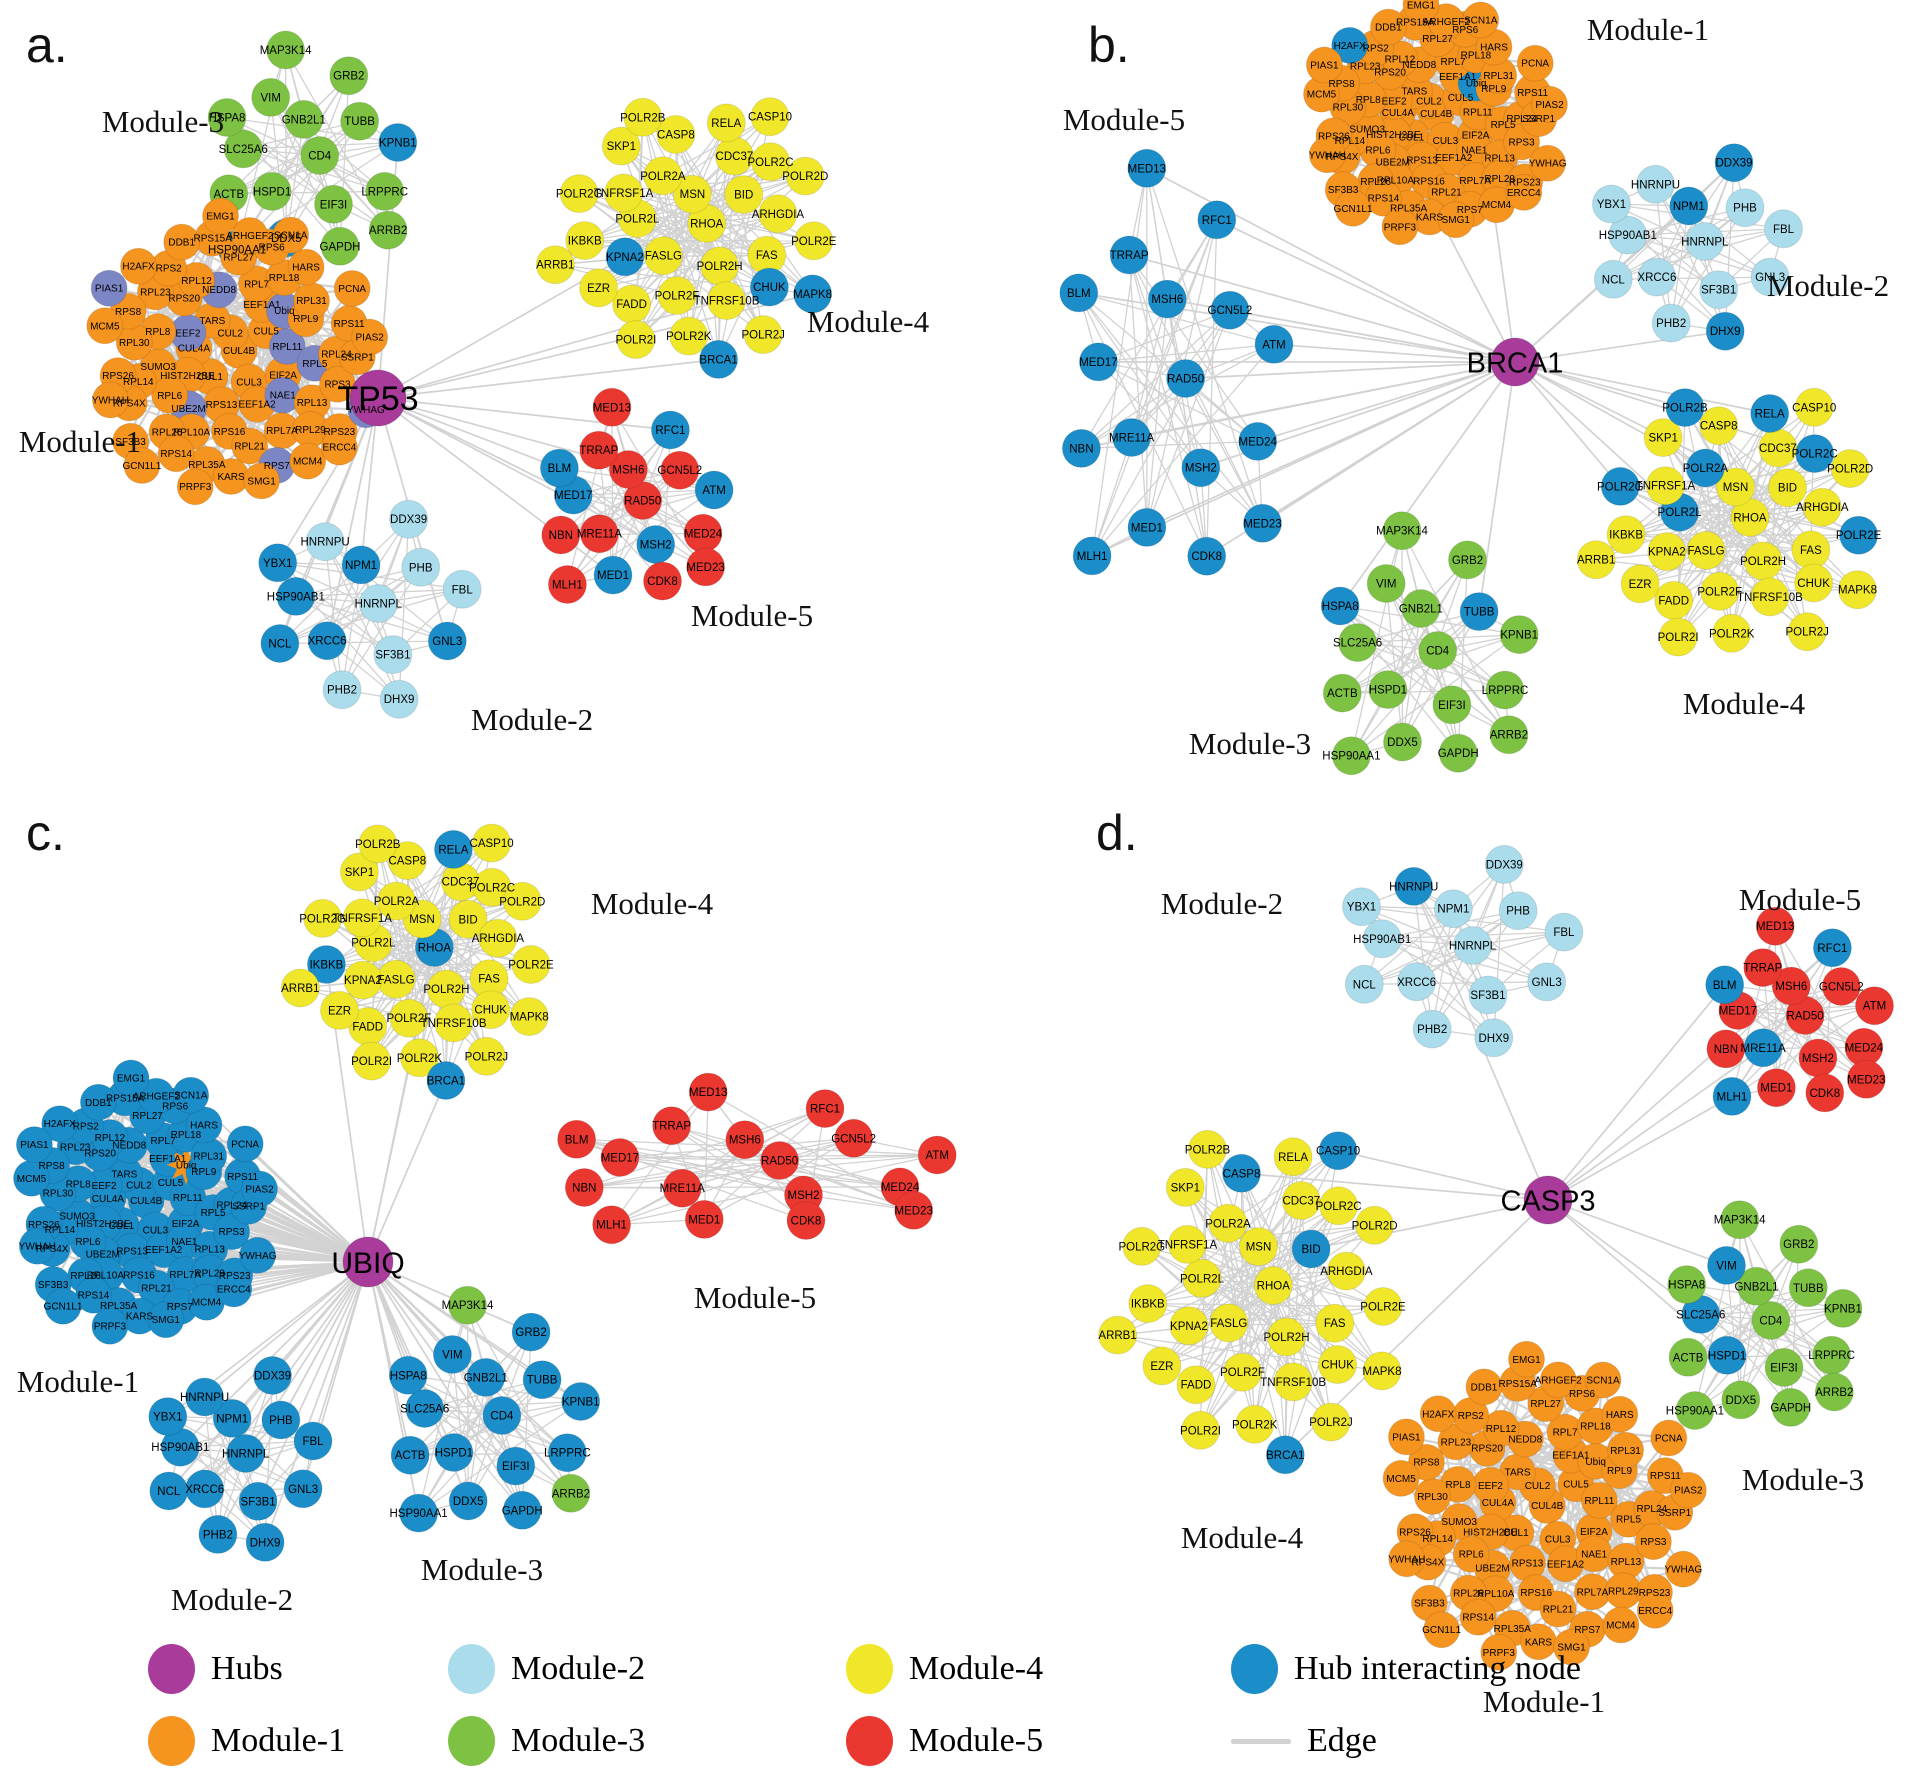 This screenshot has height=1775, width=1923. Describe the element at coordinates (1187, 1244) in the screenshot. I see `node-tnfrsf1a` at that location.